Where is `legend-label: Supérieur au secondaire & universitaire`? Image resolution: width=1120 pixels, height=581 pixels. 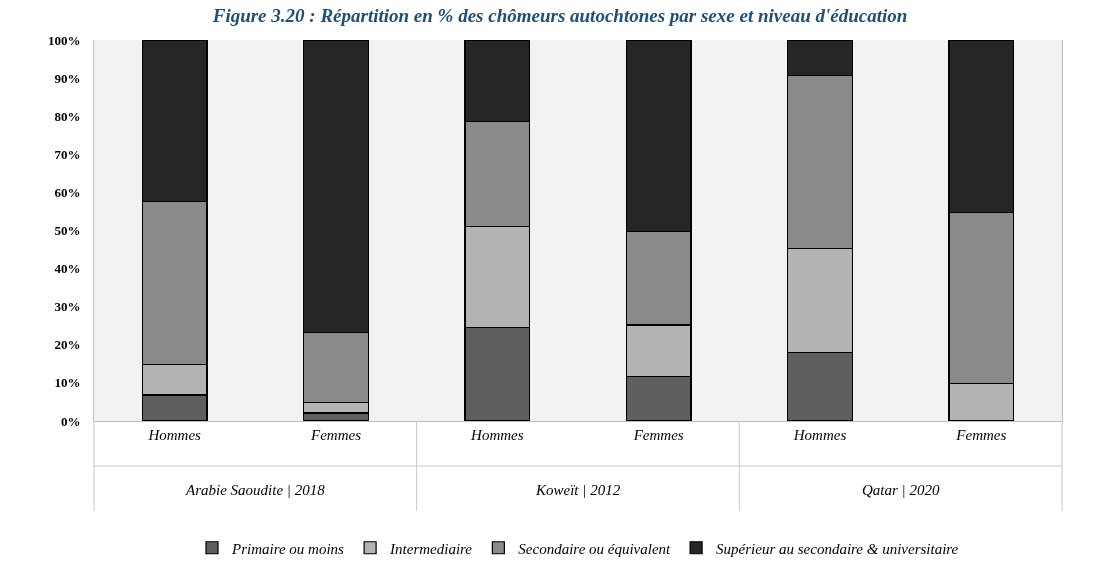 legend-label: Supérieur au secondaire & universitaire is located at coordinates (837, 548).